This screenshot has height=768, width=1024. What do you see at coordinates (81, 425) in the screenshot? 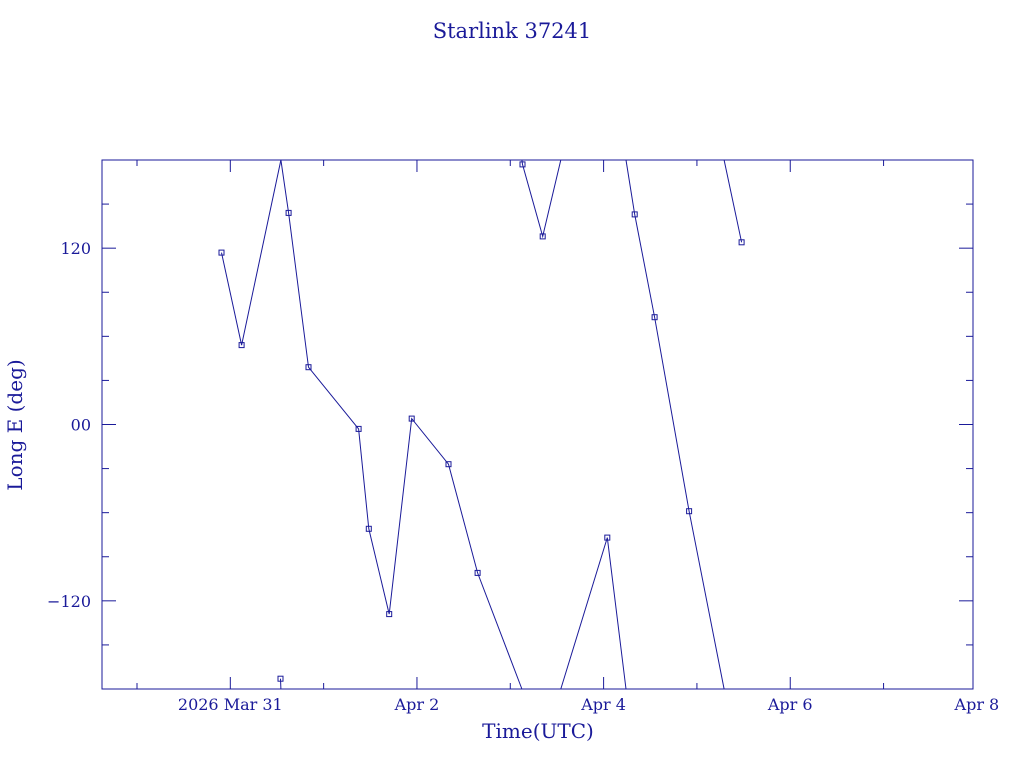
I see `y-tick-label: 00` at bounding box center [81, 425].